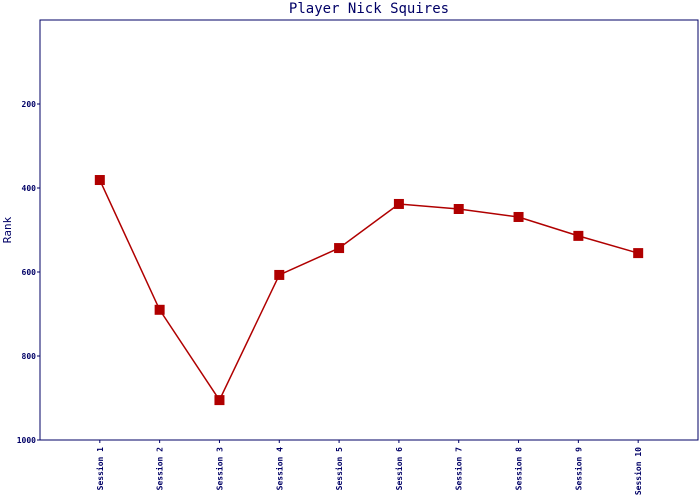 The height and width of the screenshot is (500, 700). Describe the element at coordinates (7, 229) in the screenshot. I see `y-axis-label: Rank` at that location.